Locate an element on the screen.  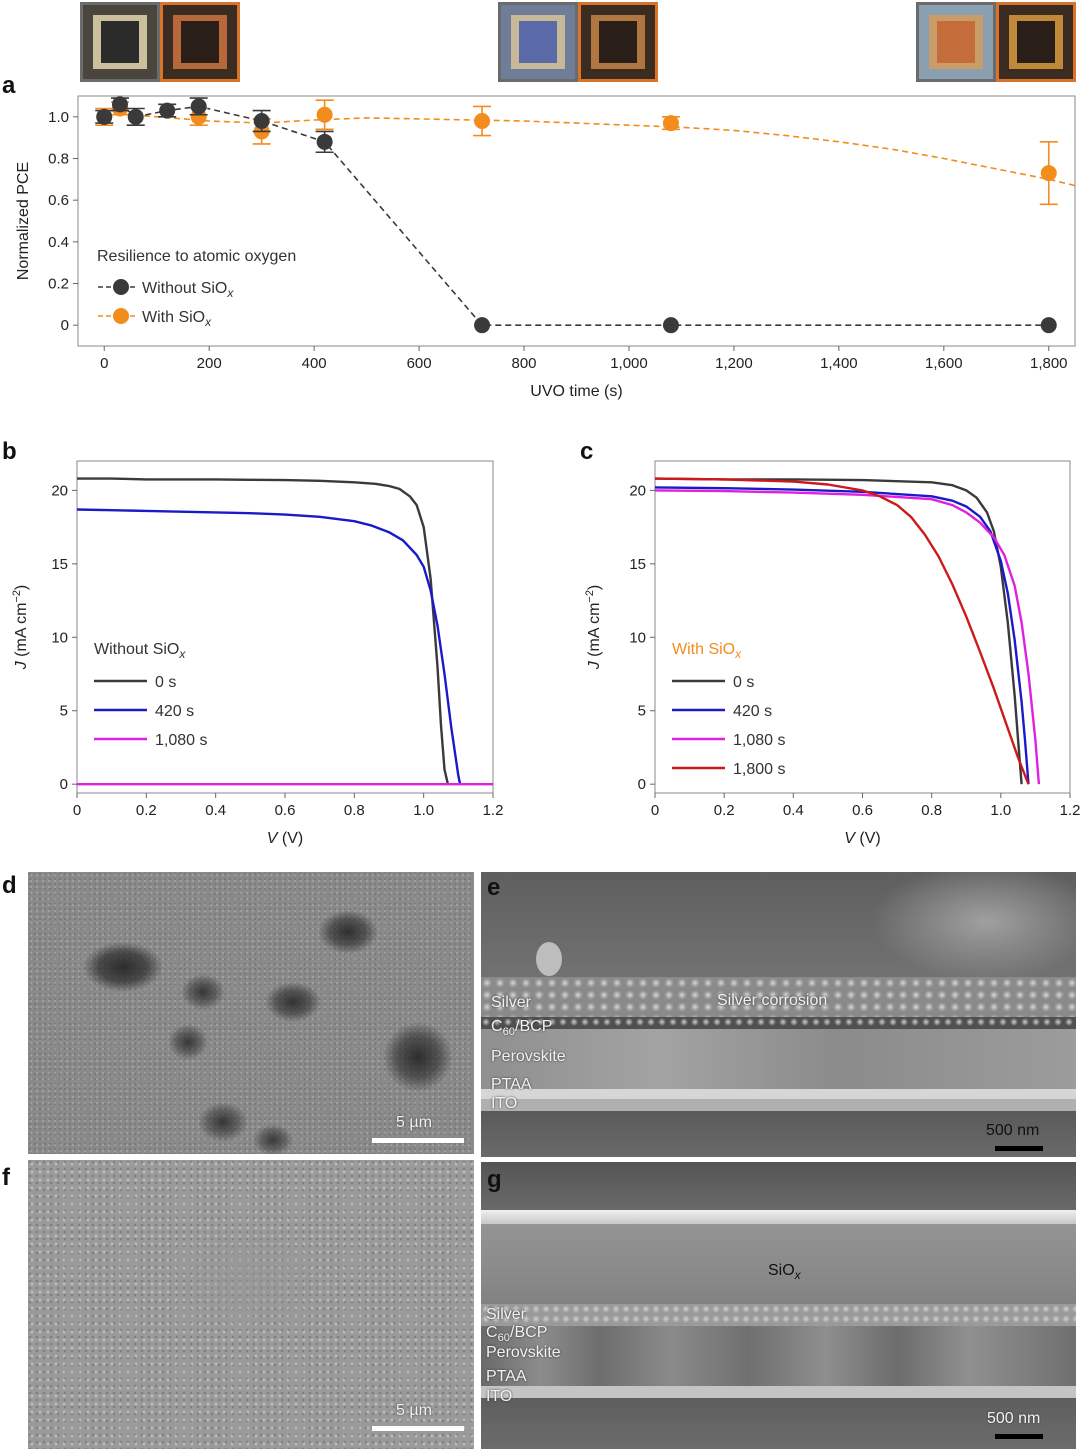
legend-title: Resilience to atomic oxygen is located at coordinates (196, 256).